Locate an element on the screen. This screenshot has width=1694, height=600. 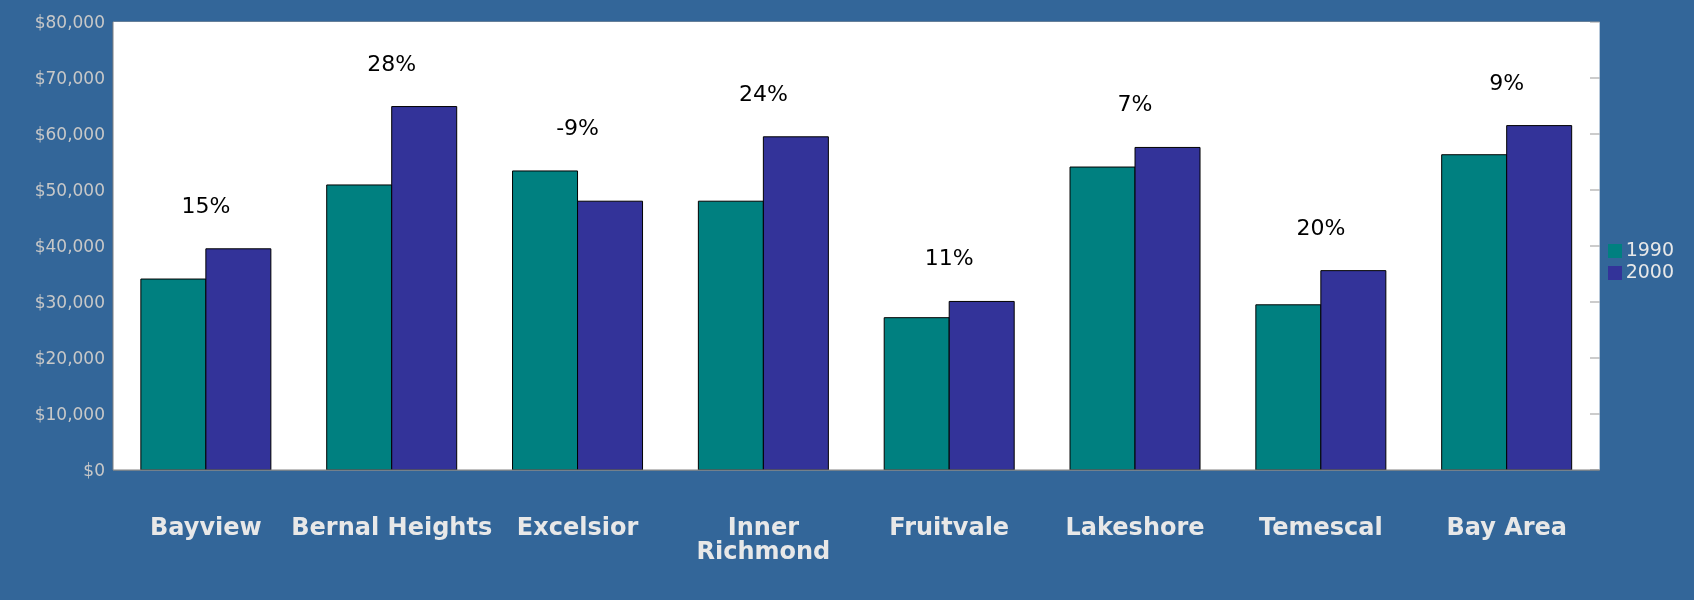
y-tick-label: $80,000 is located at coordinates (69, 22).